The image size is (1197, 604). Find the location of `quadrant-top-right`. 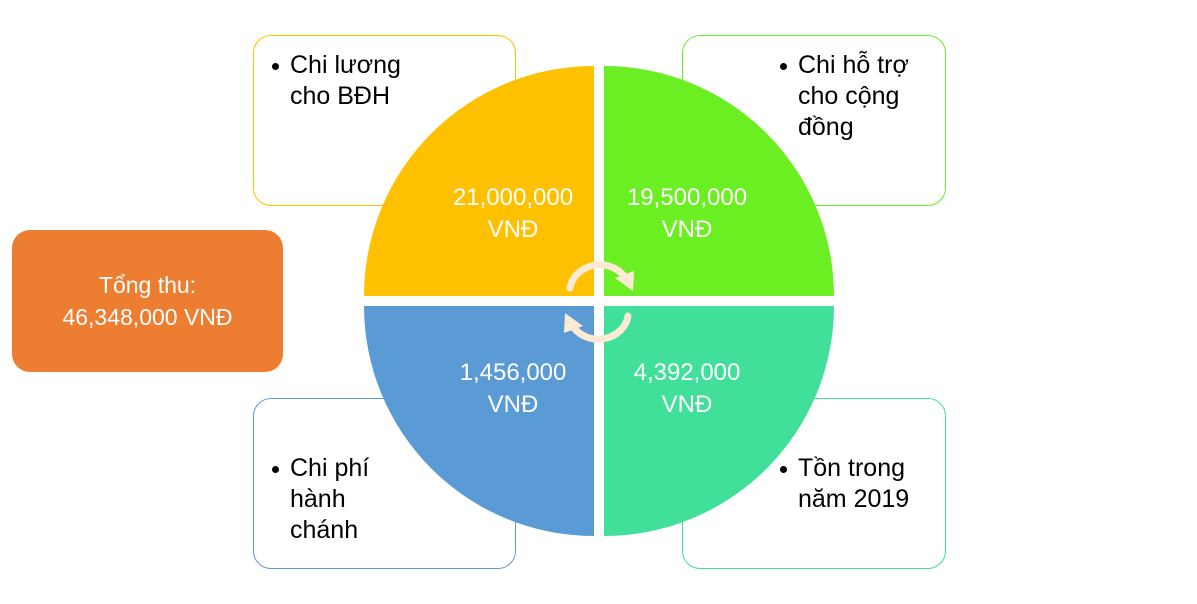

quadrant-top-right is located at coordinates (719, 181).